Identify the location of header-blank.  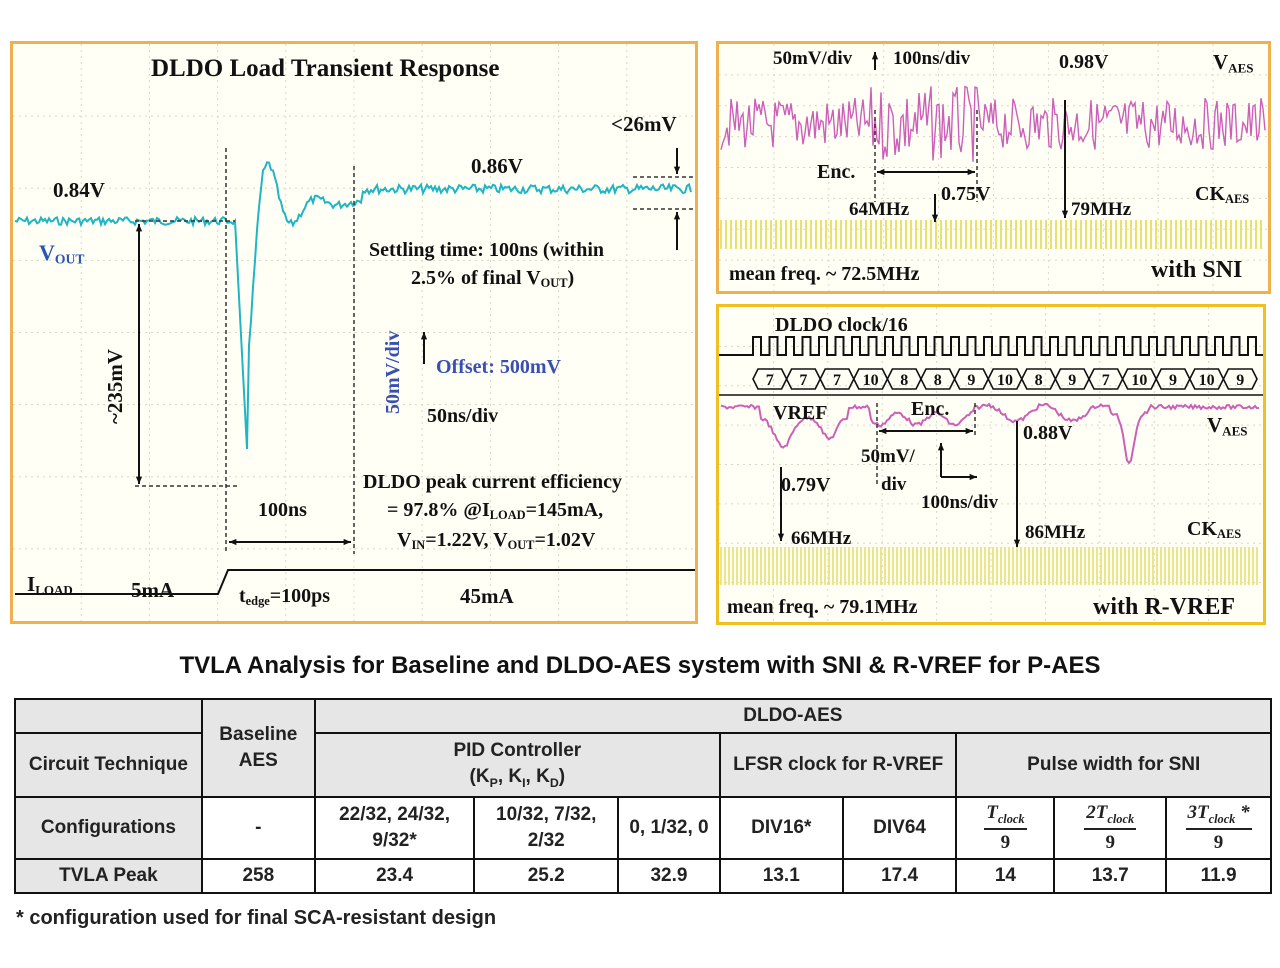
(108, 716).